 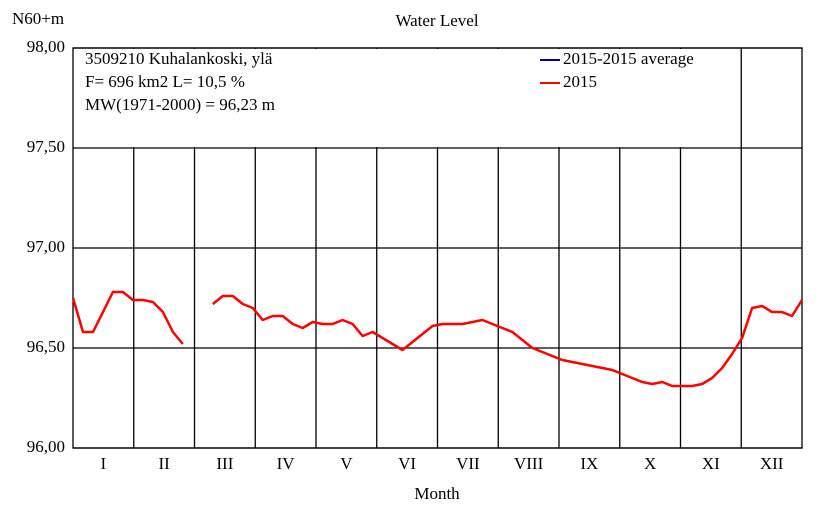 I want to click on x-tick-label: II, so click(x=164, y=463).